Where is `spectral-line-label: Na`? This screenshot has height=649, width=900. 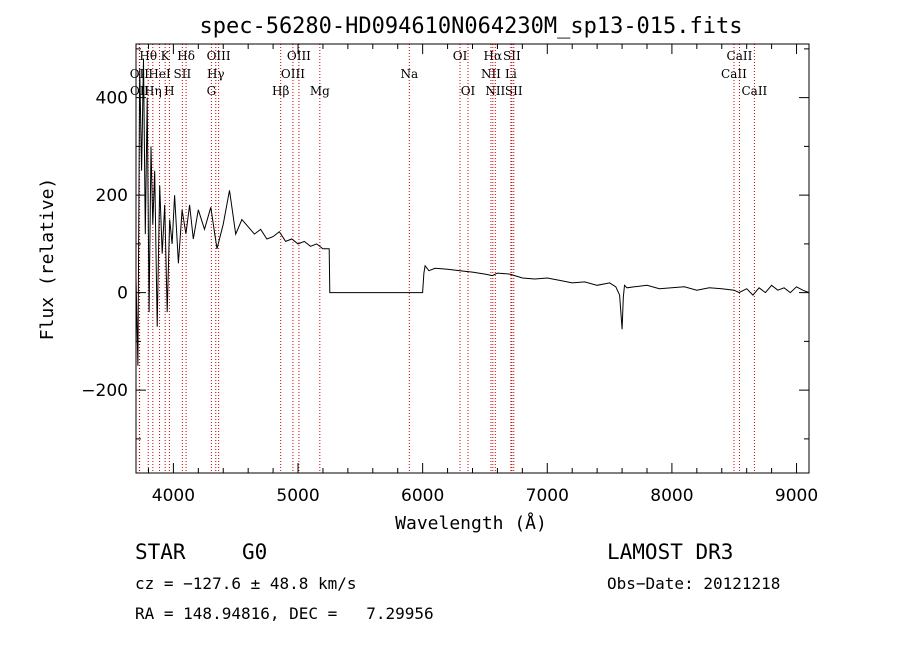
spectral-line-label: Na is located at coordinates (409, 74).